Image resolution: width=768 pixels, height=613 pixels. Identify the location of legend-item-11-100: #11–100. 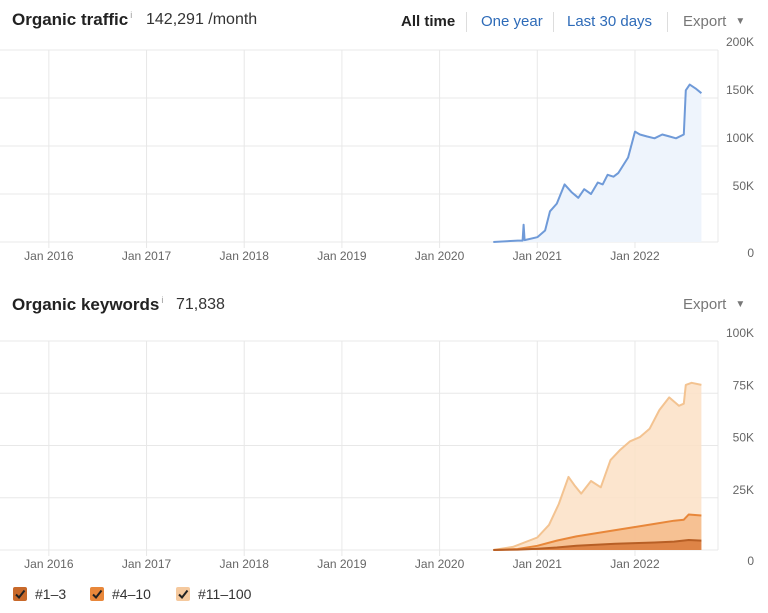
(213, 594).